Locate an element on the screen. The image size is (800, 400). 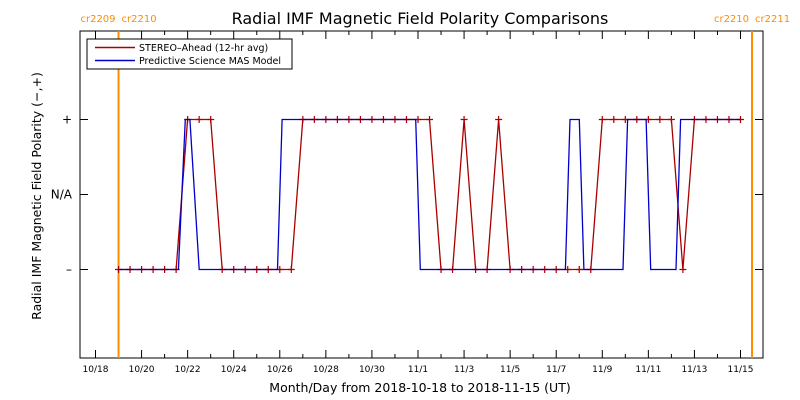
x-tick-label: 10/26 is located at coordinates (280, 370).